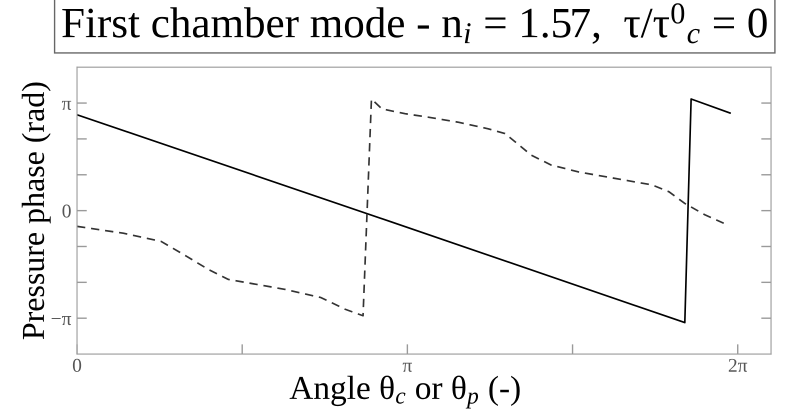  I want to click on x-tick-label: 0, so click(77, 365).